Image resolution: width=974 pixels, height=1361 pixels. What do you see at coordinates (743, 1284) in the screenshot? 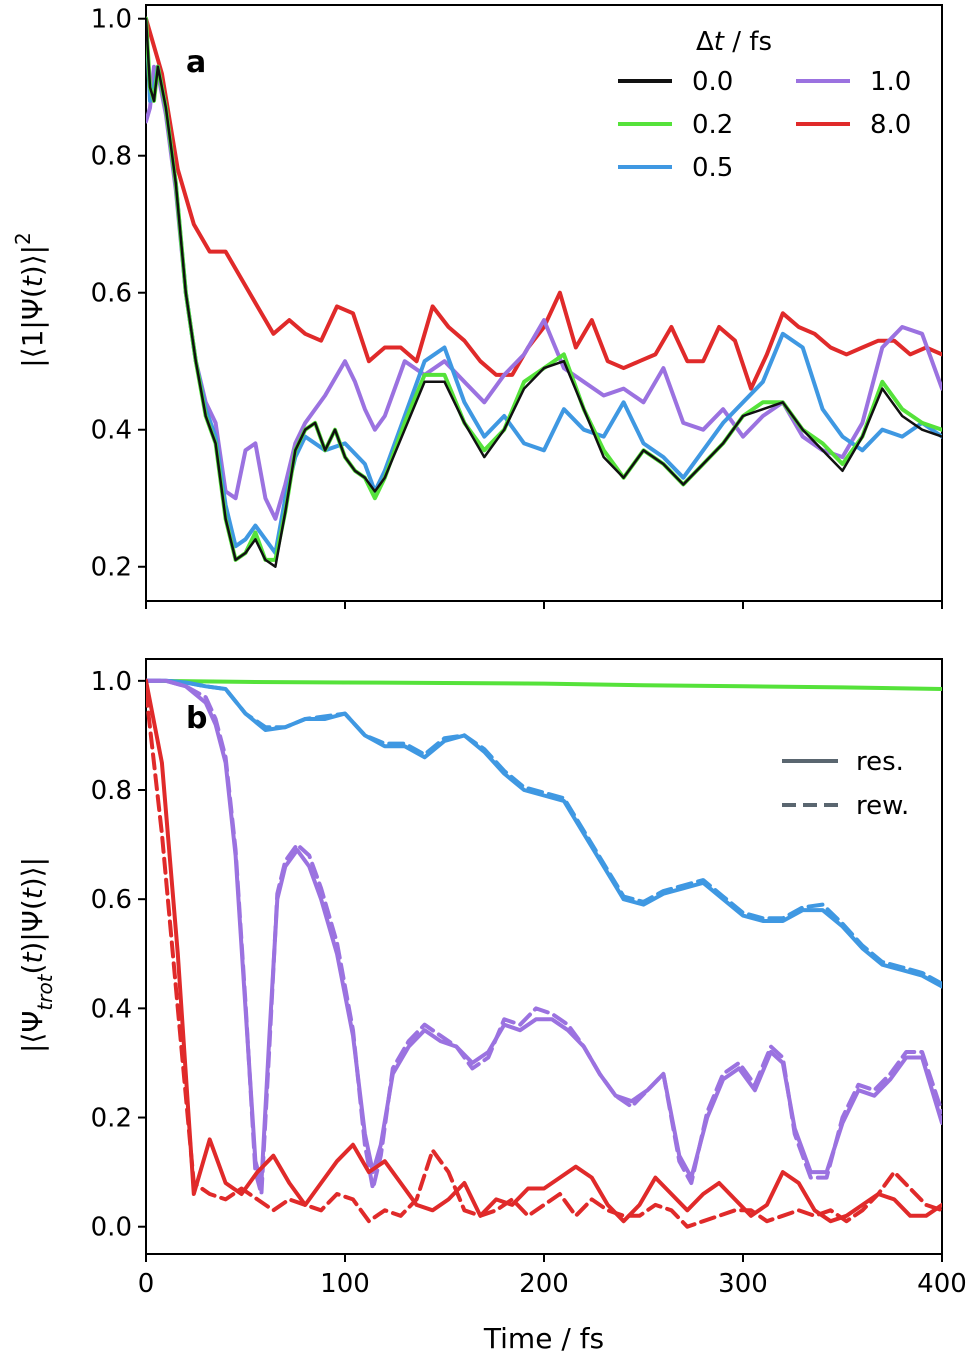
I see `x-tick-label: 300` at bounding box center [743, 1284].